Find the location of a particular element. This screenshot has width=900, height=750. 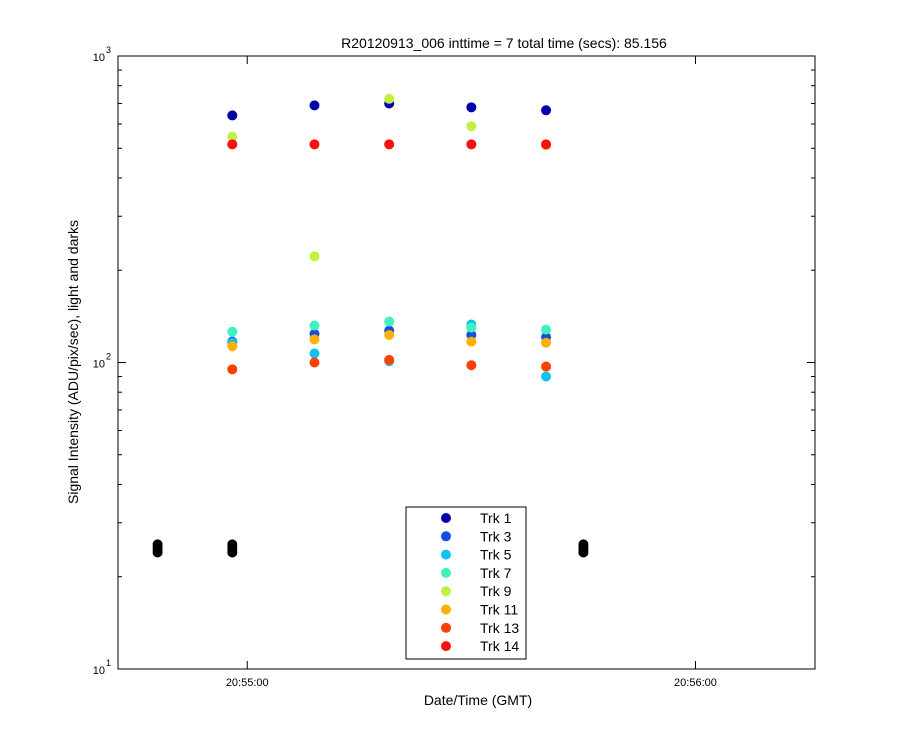

y-tick-exponent: 3 is located at coordinates (108, 50).